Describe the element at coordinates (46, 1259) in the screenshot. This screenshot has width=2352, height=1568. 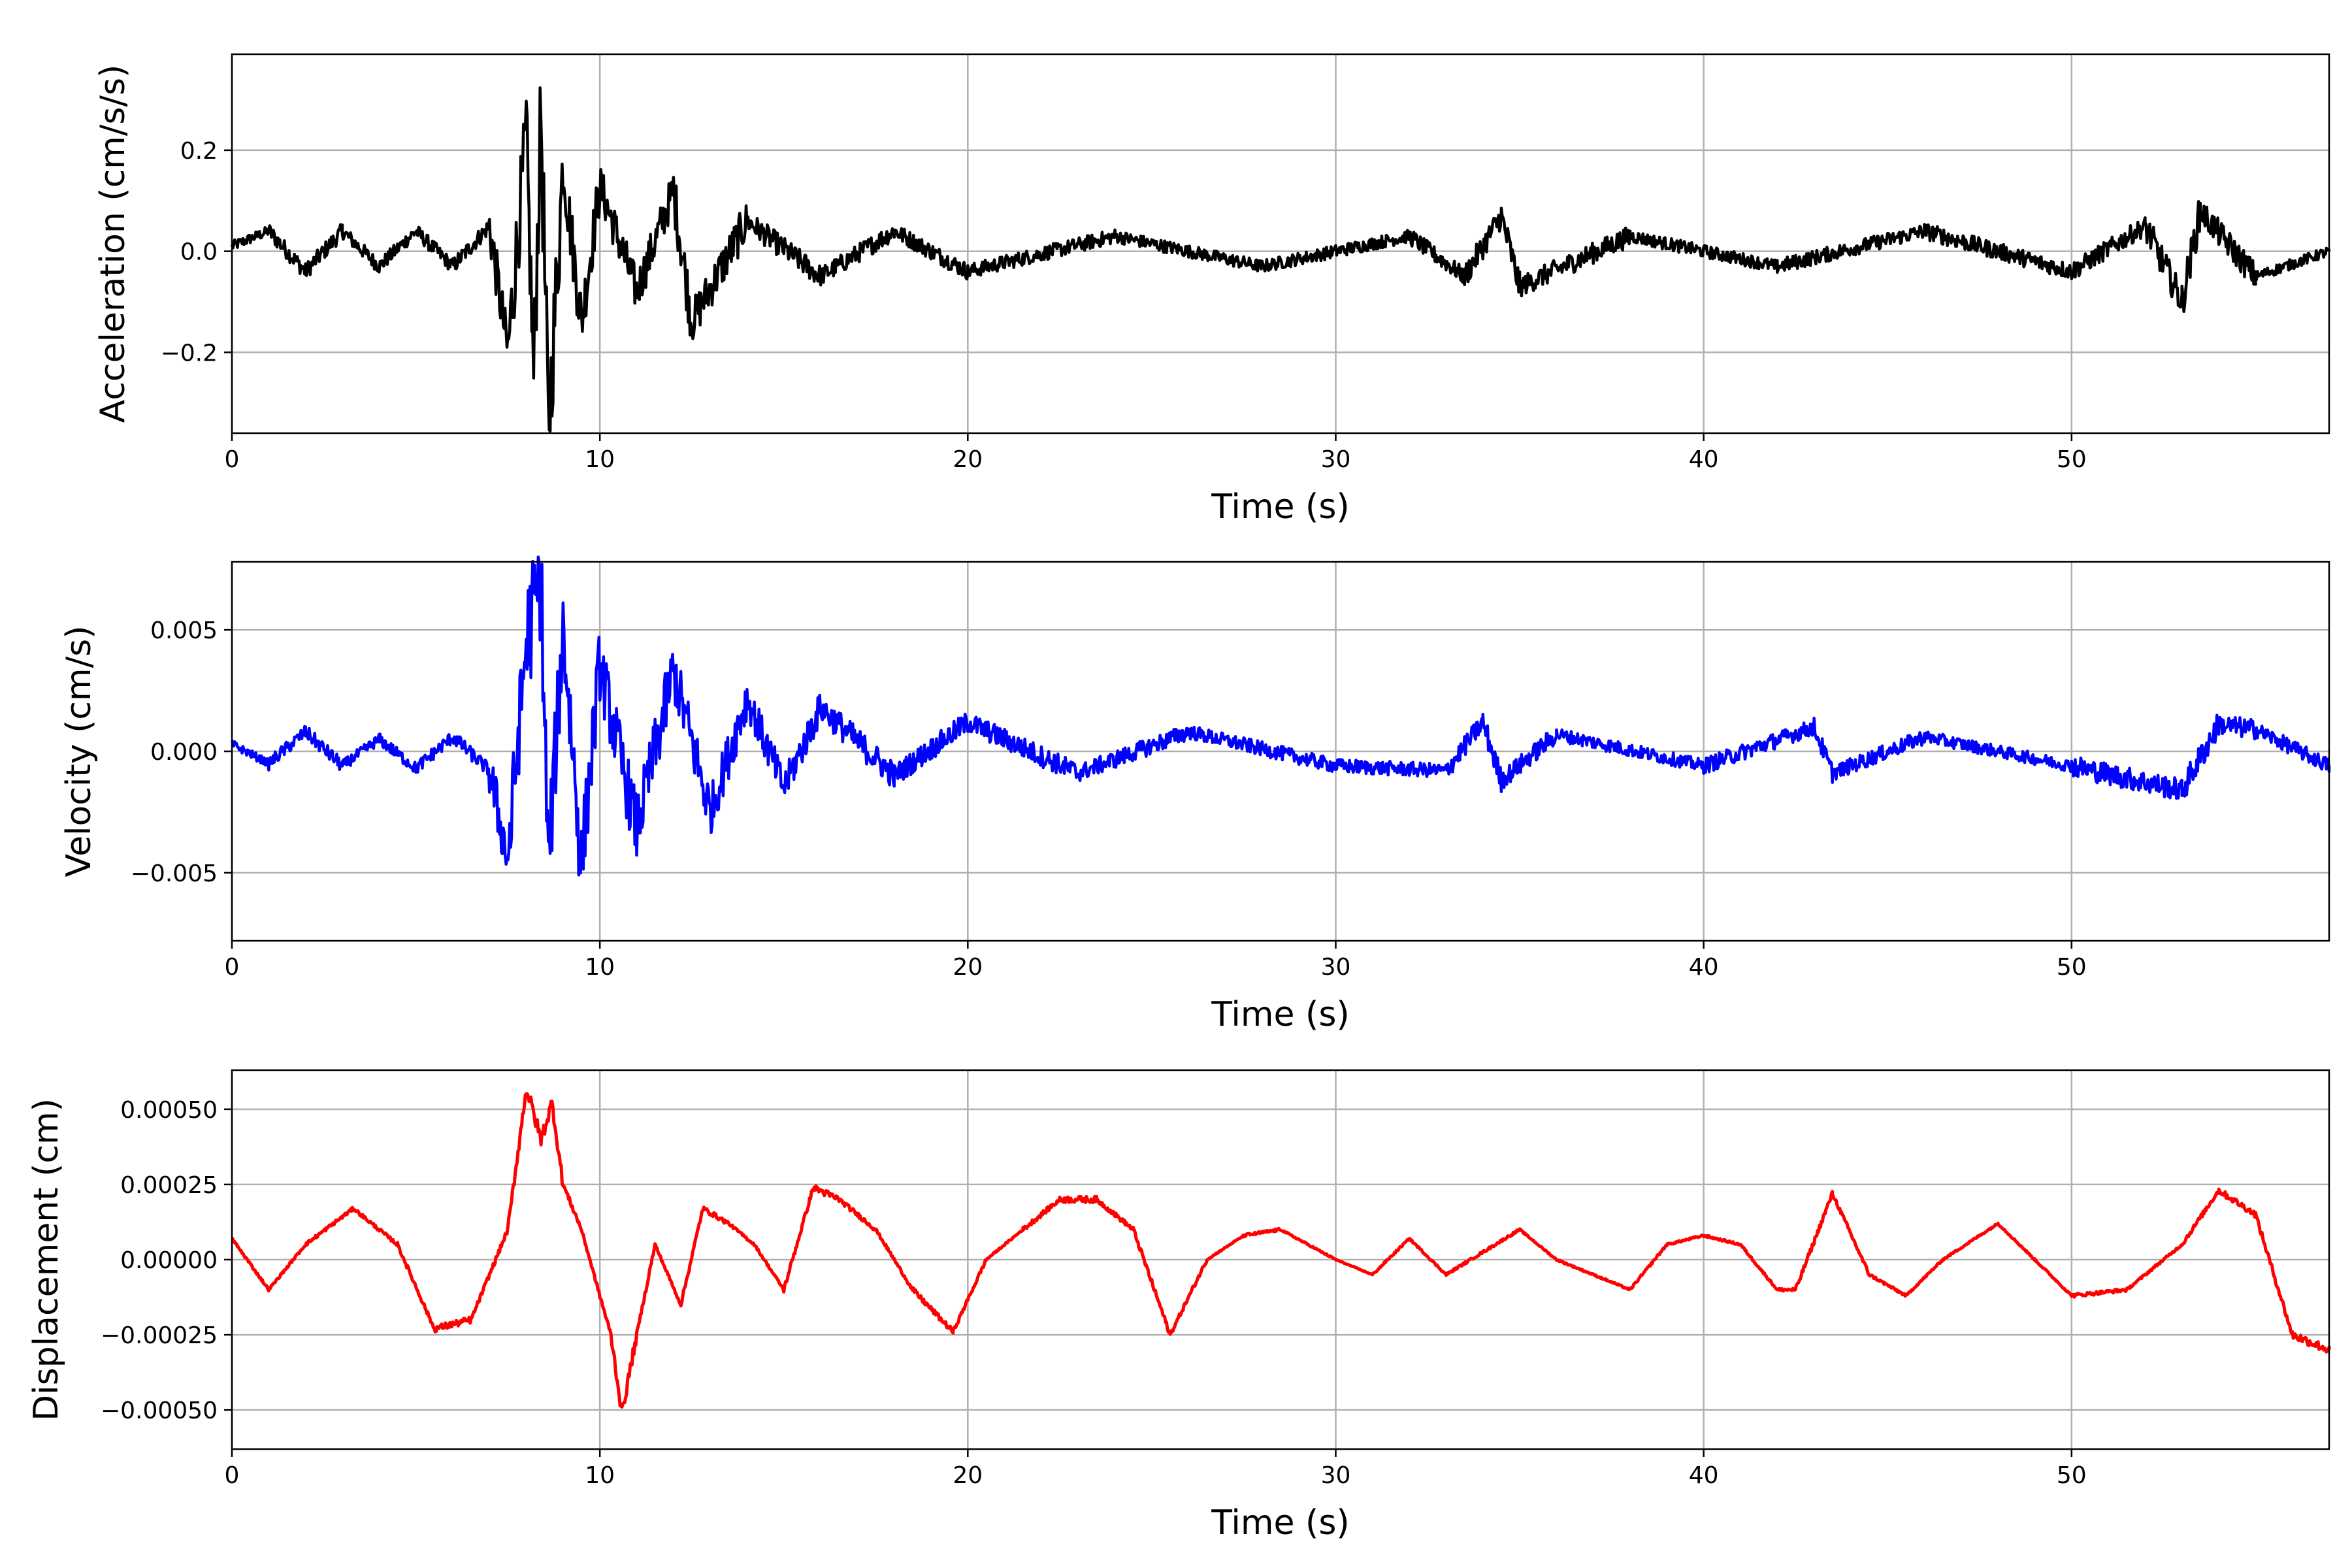
I see `y-axis-label: Displacement (cm)` at that location.